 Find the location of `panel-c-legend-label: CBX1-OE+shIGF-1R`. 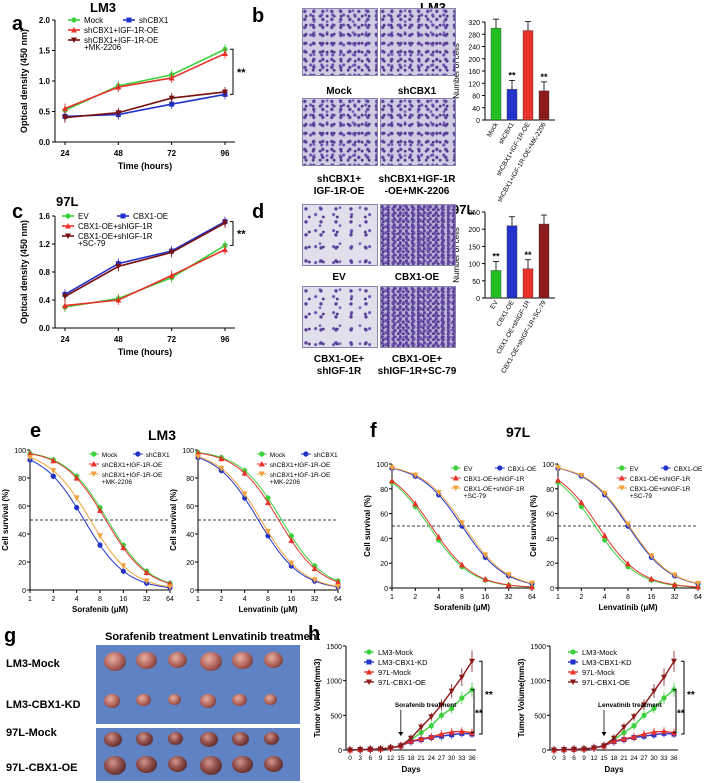

panel-c-legend-label: CBX1-OE+shIGF-1R is located at coordinates (115, 226).